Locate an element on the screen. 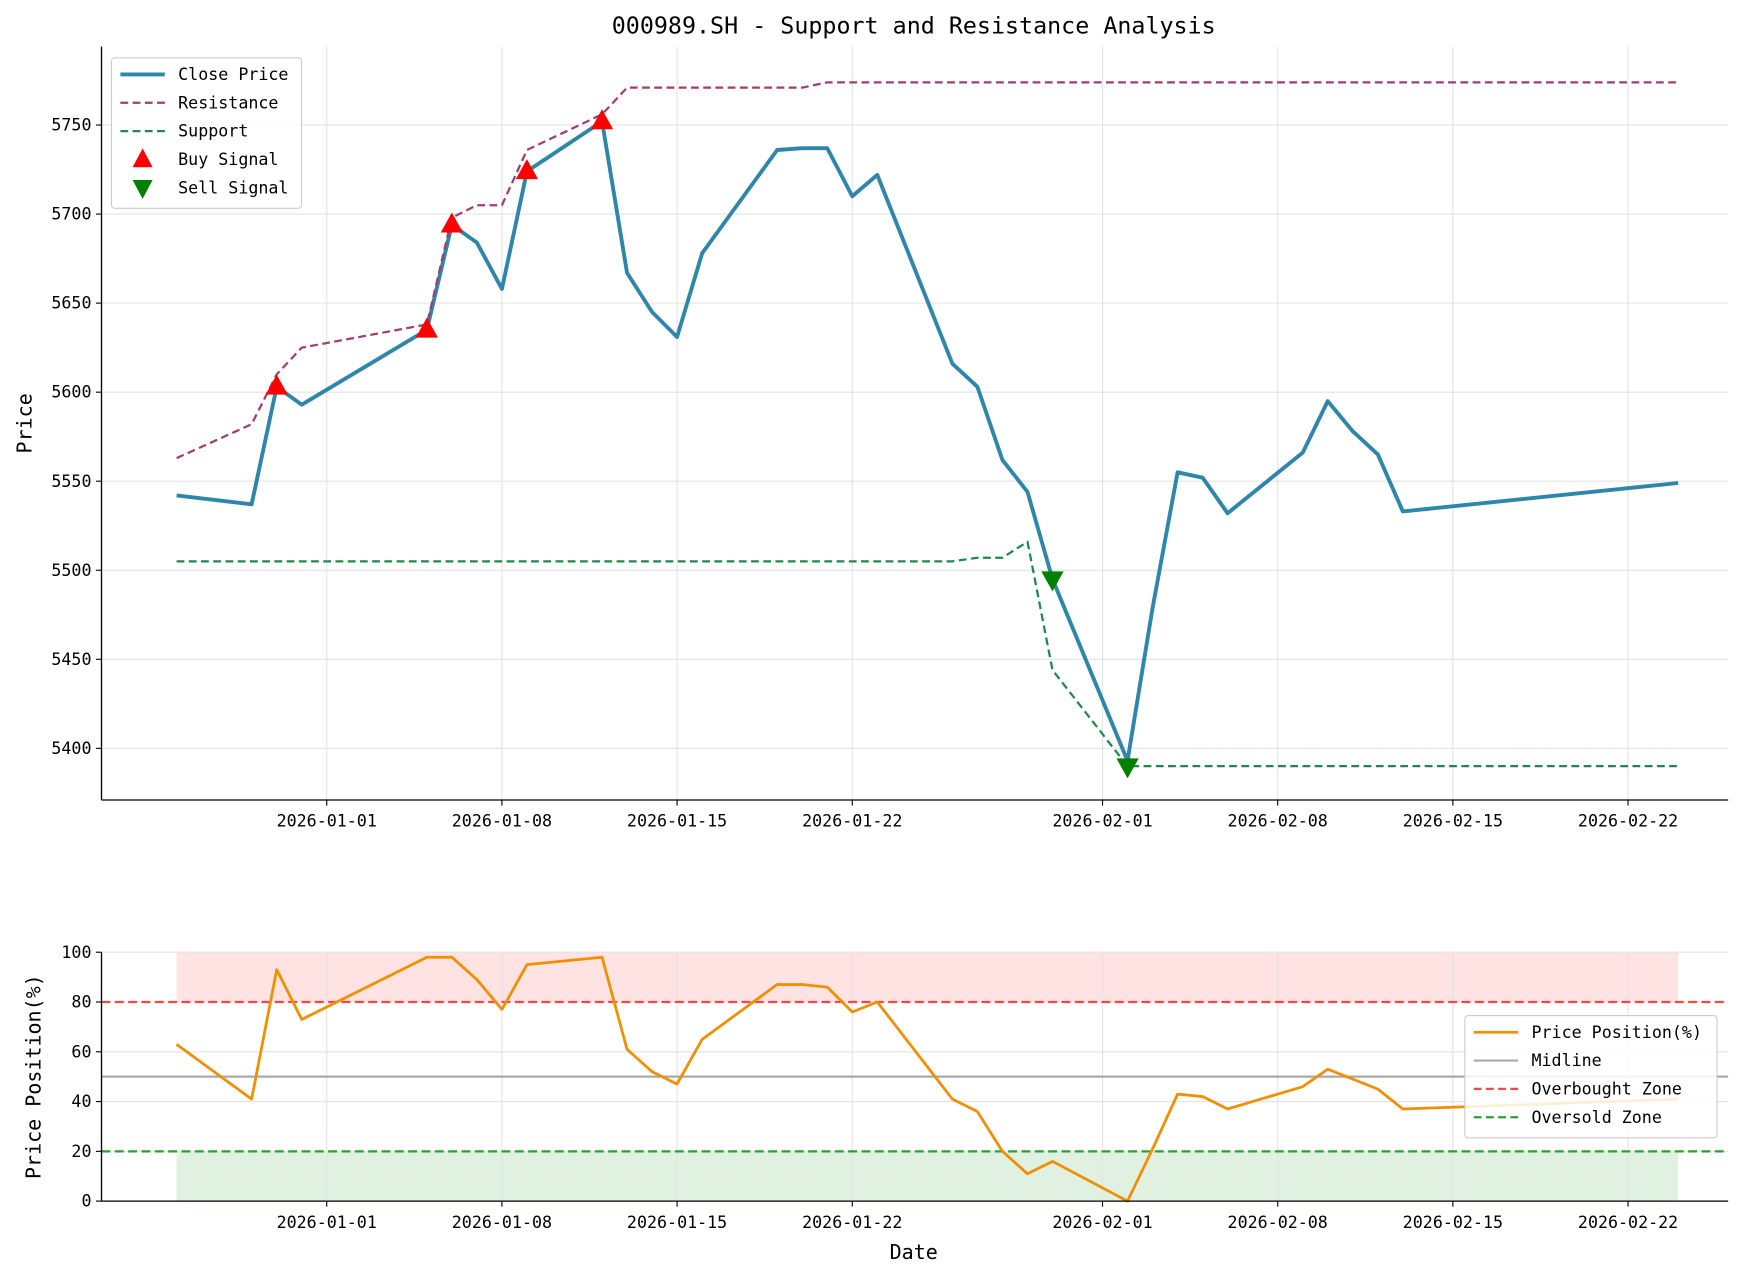  x-axis-label: Date is located at coordinates (914, 1252).